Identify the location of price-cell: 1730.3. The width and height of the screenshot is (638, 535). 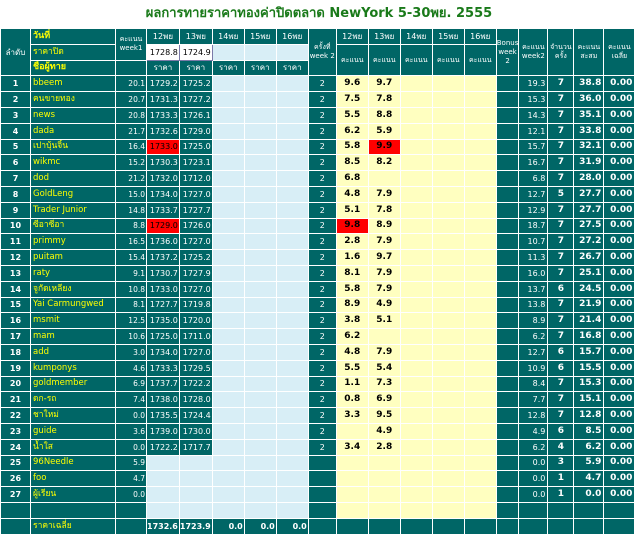
(163, 163).